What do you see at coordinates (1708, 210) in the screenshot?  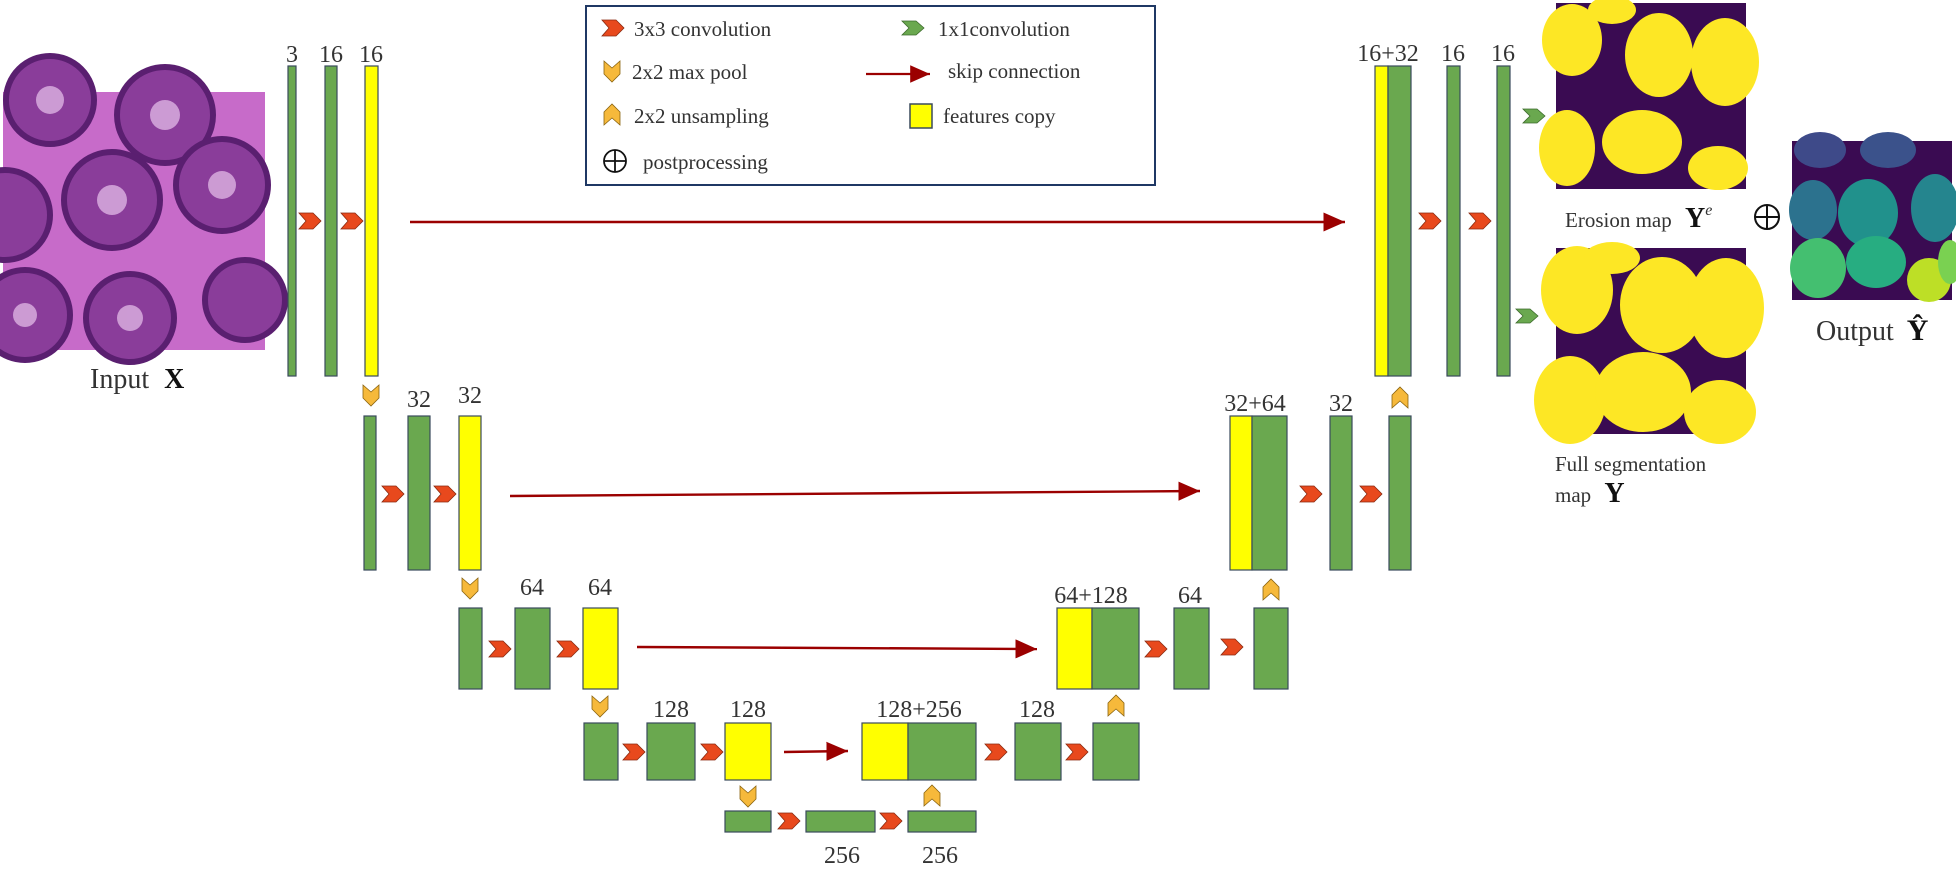 I see `erosion-superscript: e` at bounding box center [1708, 210].